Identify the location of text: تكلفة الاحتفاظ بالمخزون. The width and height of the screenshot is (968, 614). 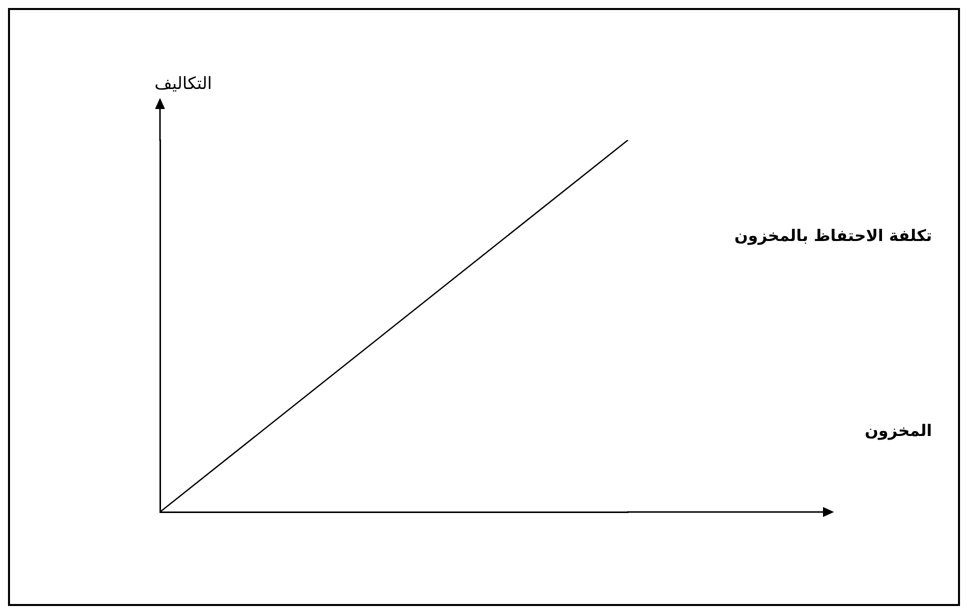
(833, 235).